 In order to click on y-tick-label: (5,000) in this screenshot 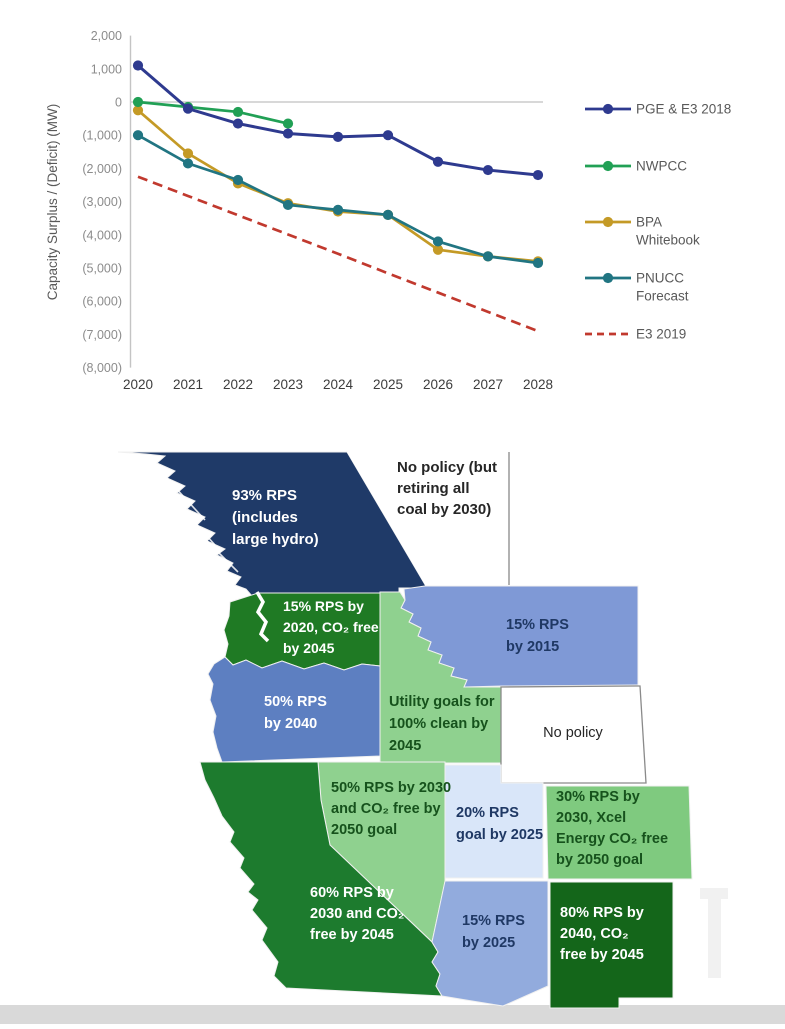, I will do `click(102, 269)`.